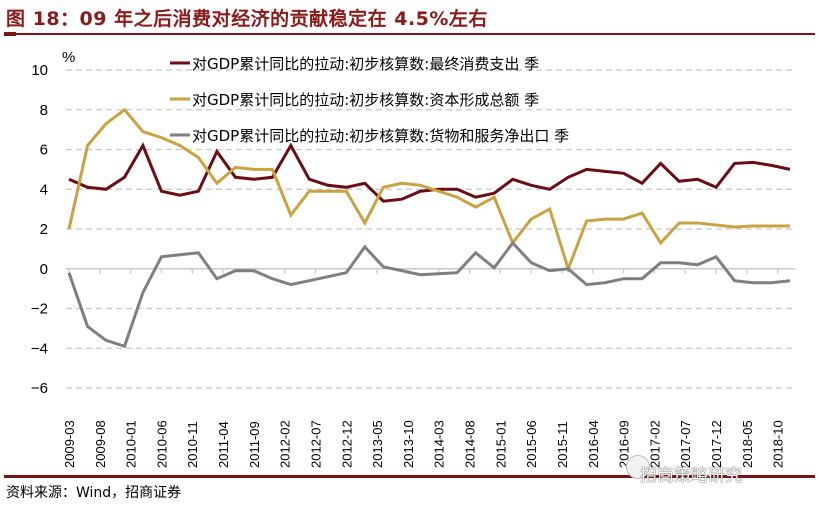 This screenshot has height=507, width=819. I want to click on y-axis-unit: %, so click(68, 57).